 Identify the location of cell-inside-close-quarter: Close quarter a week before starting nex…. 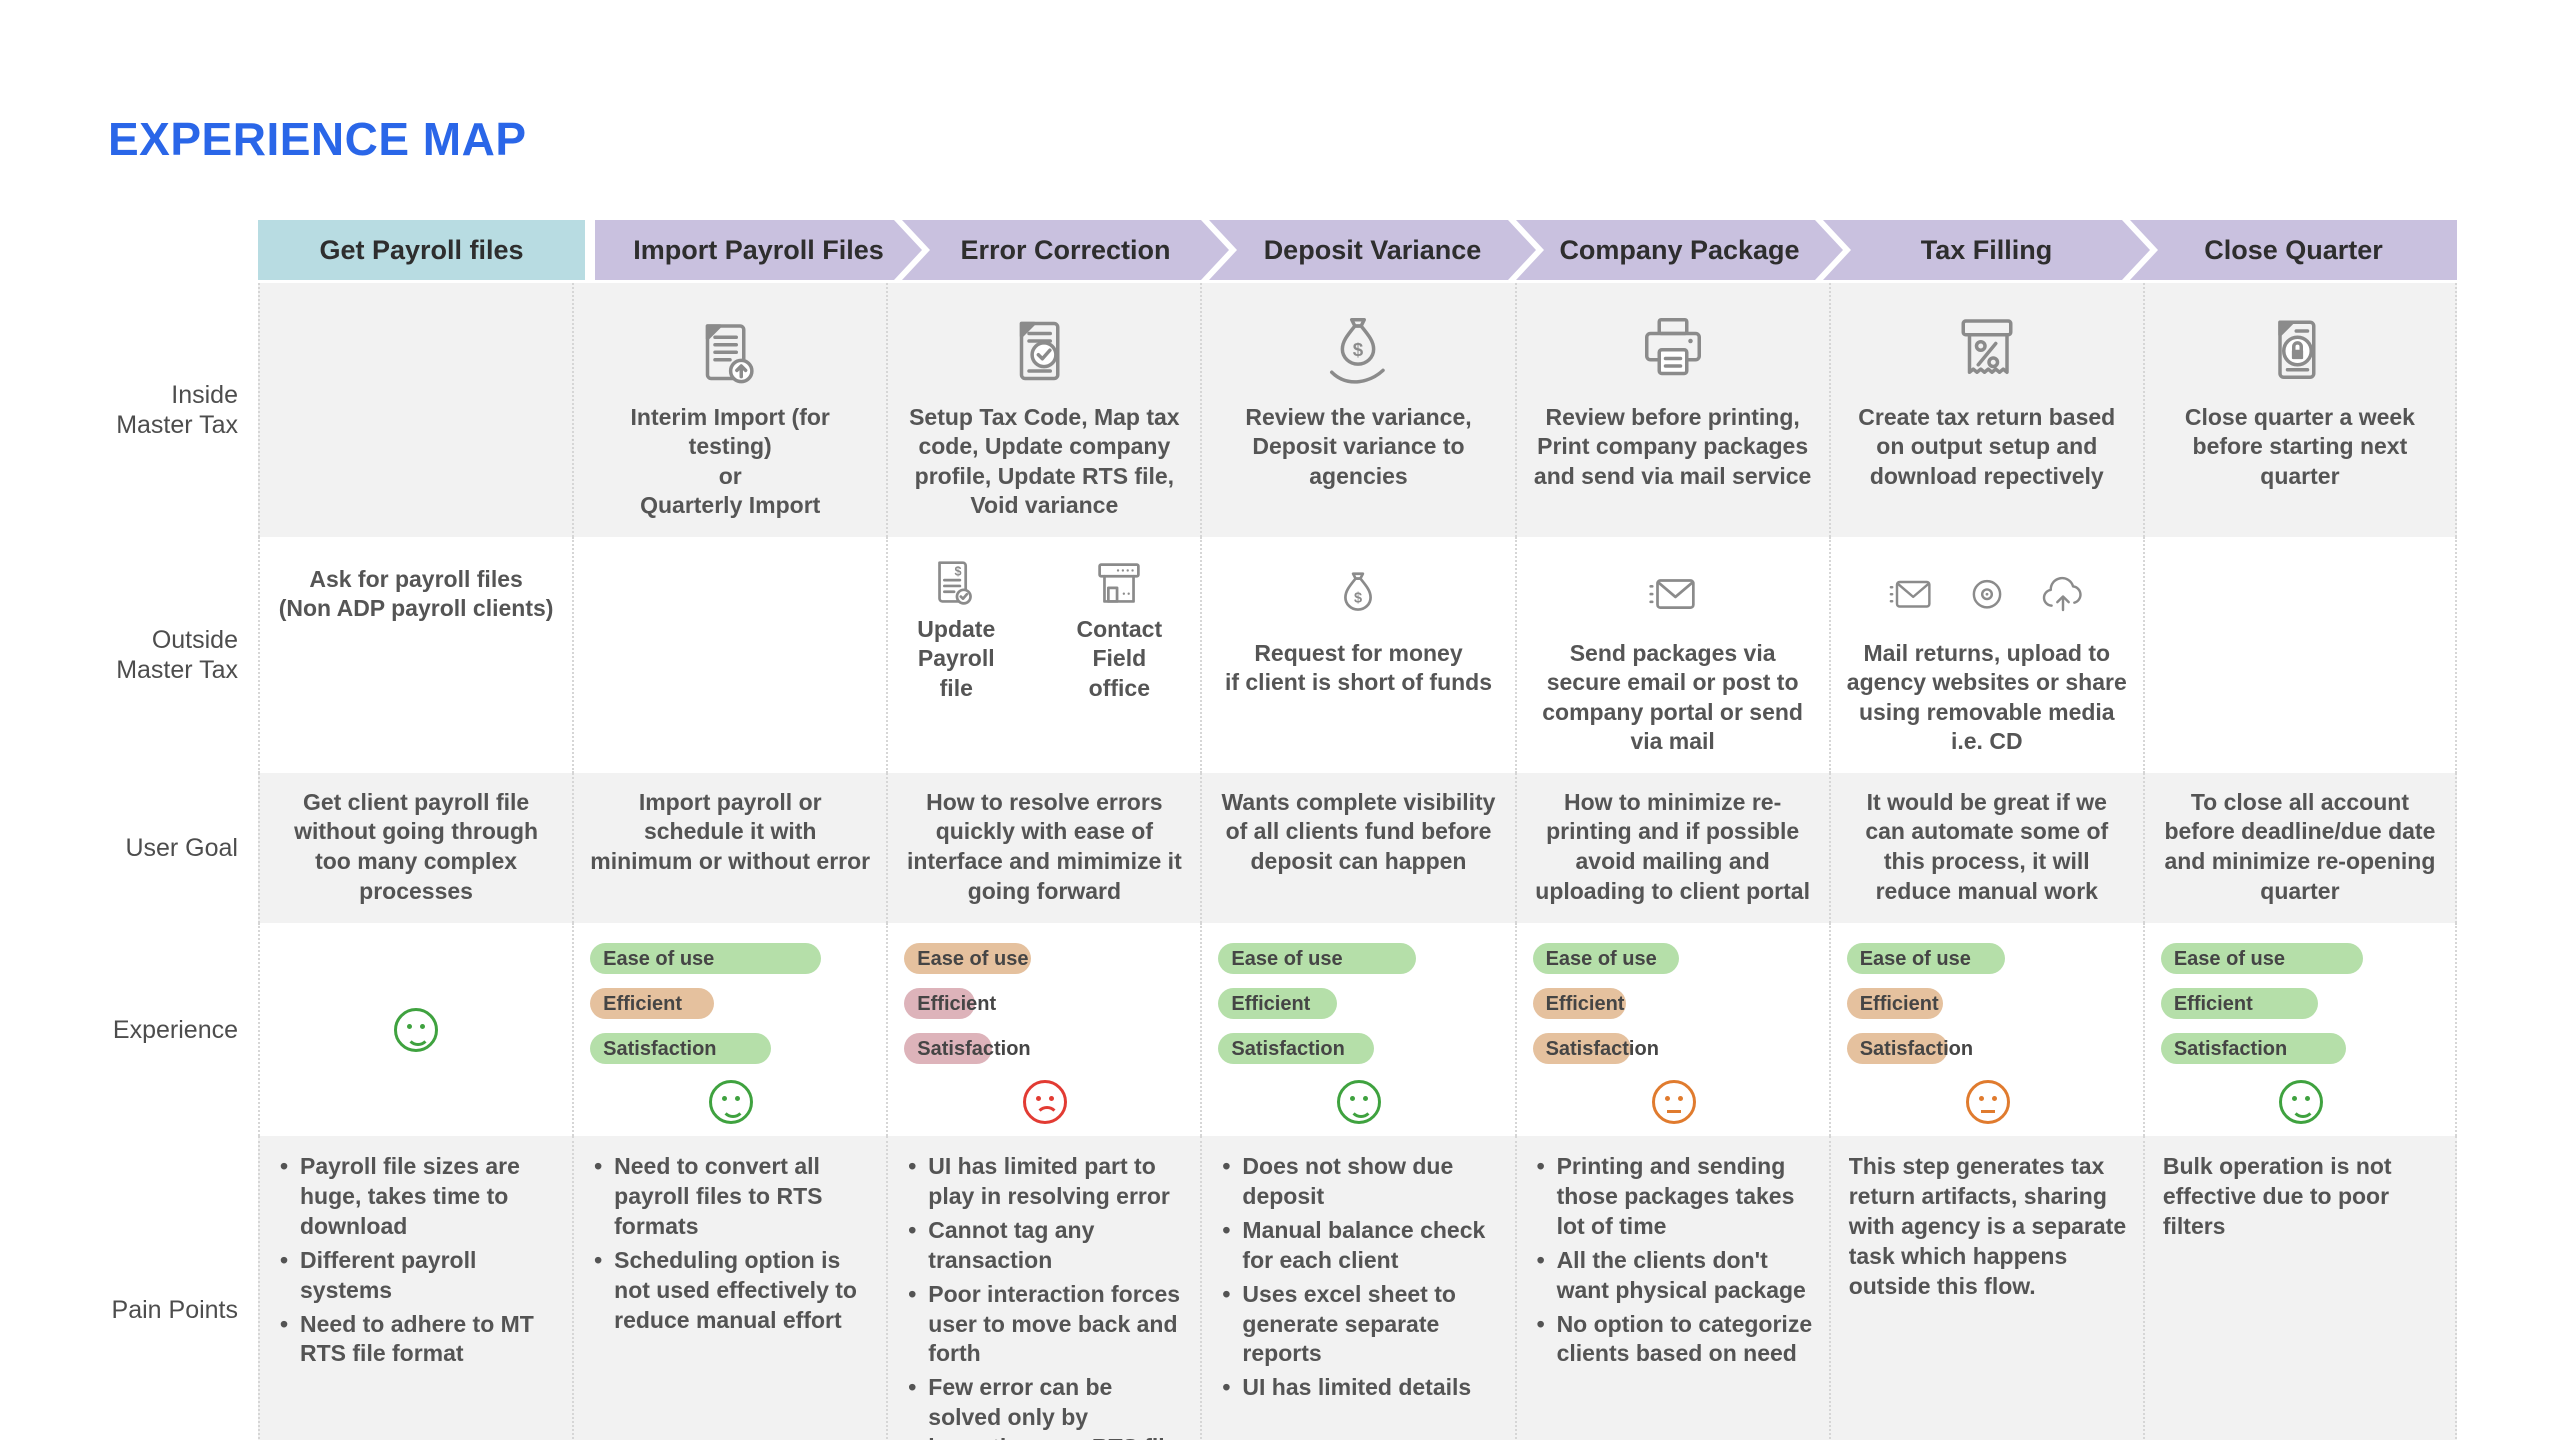
(2299, 410).